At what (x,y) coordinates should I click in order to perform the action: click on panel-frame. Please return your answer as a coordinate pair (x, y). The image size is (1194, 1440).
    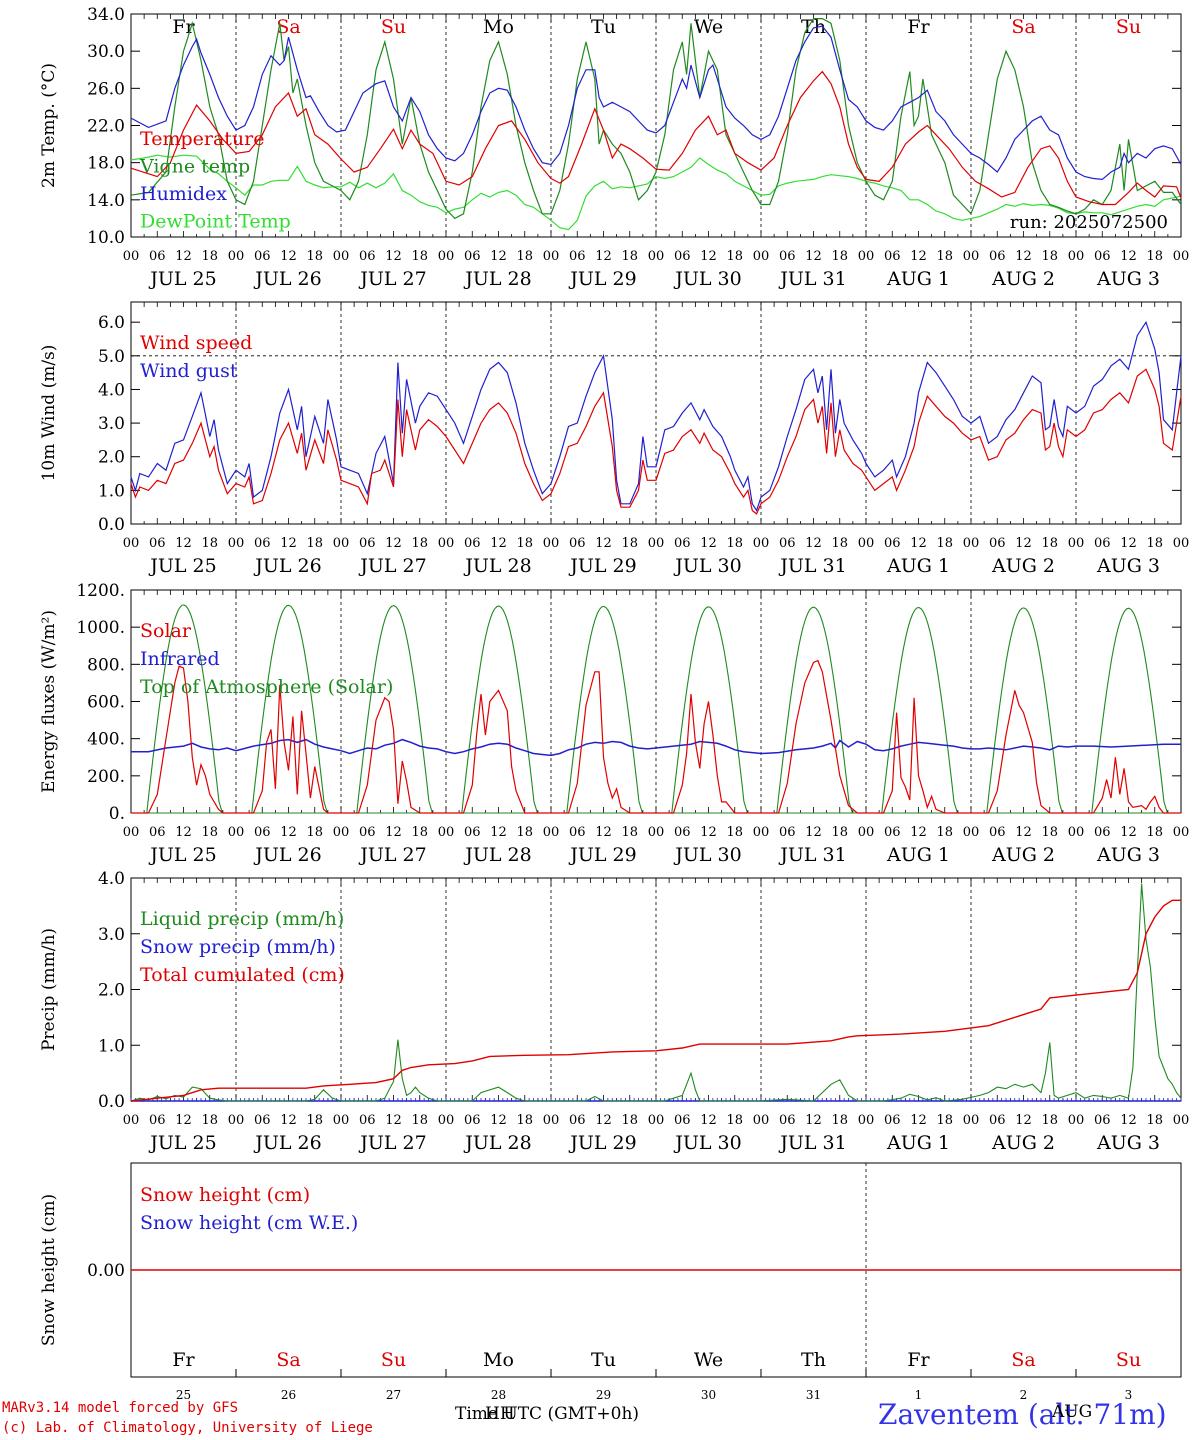
    Looking at the image, I should click on (656, 701).